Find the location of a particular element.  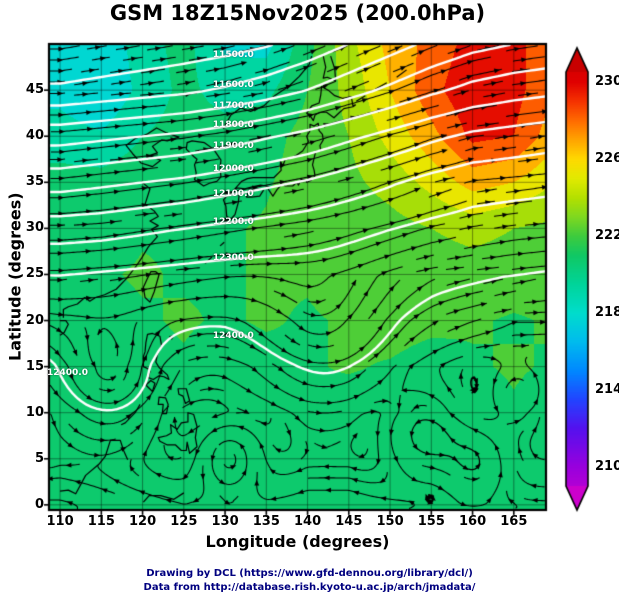

contour-label: 12000.0 is located at coordinates (233, 169).